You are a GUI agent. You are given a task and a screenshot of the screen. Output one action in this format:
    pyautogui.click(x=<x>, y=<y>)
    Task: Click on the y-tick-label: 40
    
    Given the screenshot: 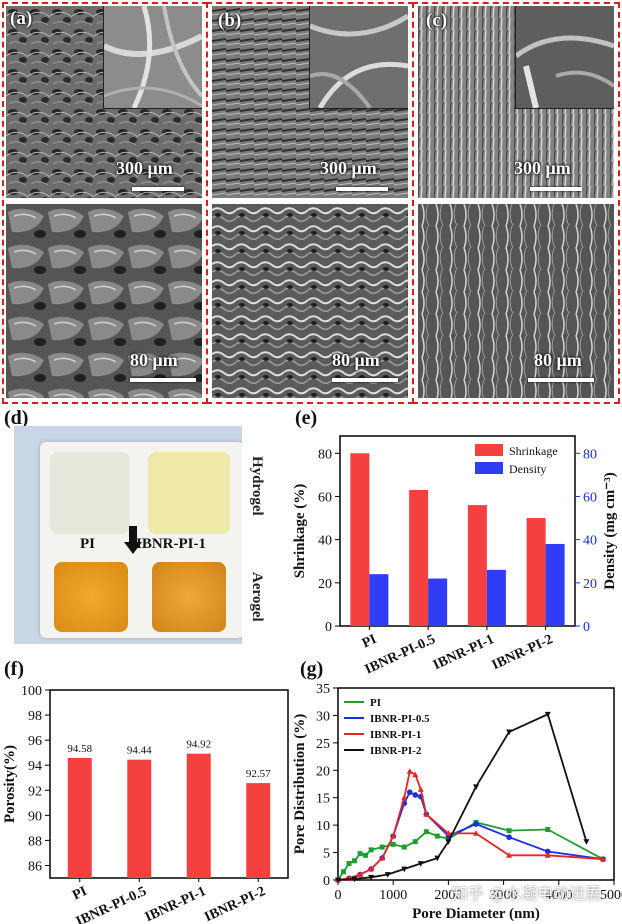 What is the action you would take?
    pyautogui.click(x=325, y=541)
    